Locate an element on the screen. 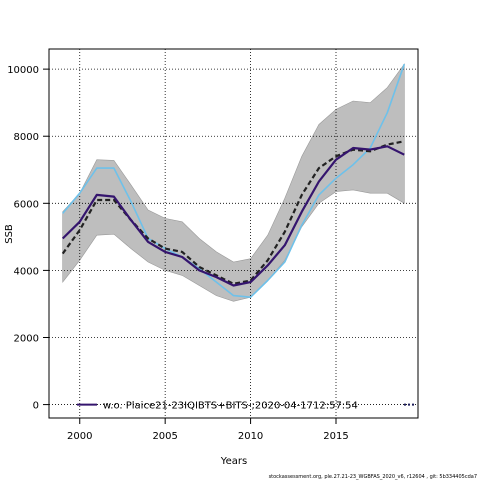 The width and height of the screenshot is (480, 480). x-tick-label: 2010 is located at coordinates (250, 436).